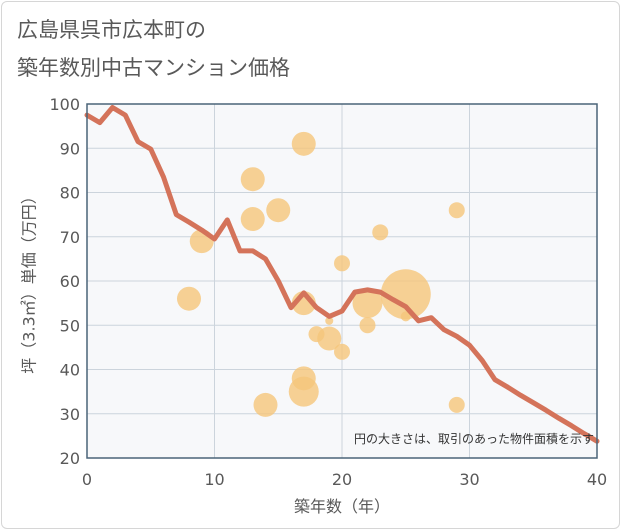 This screenshot has height=530, width=621. I want to click on size-note: 円の大きさは、取引のあった物件面積を示す, so click(474, 438).